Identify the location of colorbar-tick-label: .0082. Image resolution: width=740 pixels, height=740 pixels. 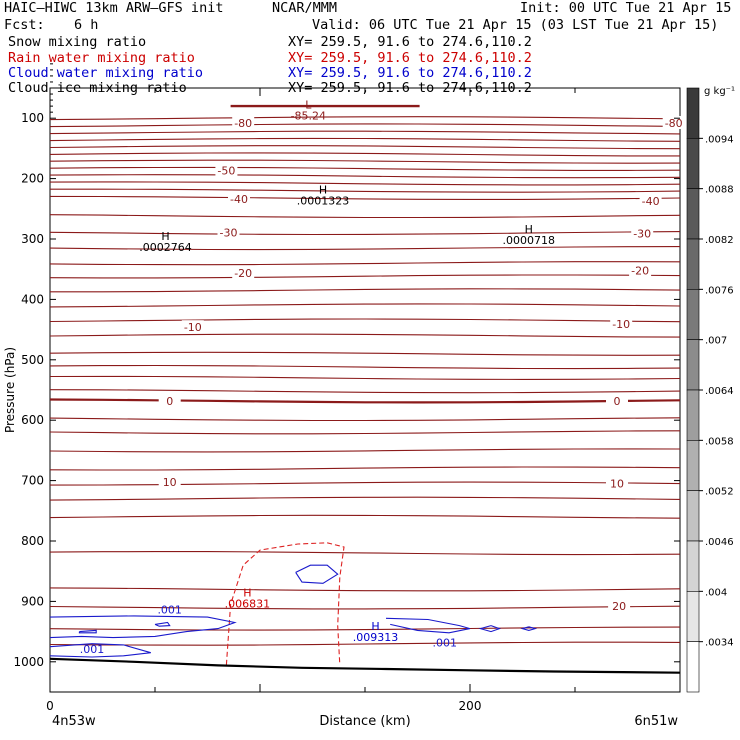
(719, 240).